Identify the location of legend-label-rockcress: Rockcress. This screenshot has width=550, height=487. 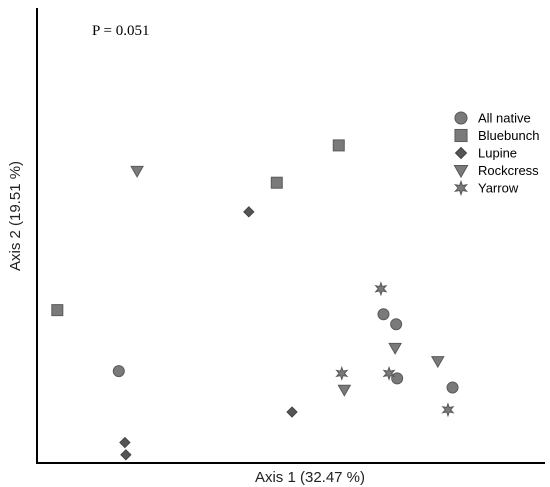
(508, 170).